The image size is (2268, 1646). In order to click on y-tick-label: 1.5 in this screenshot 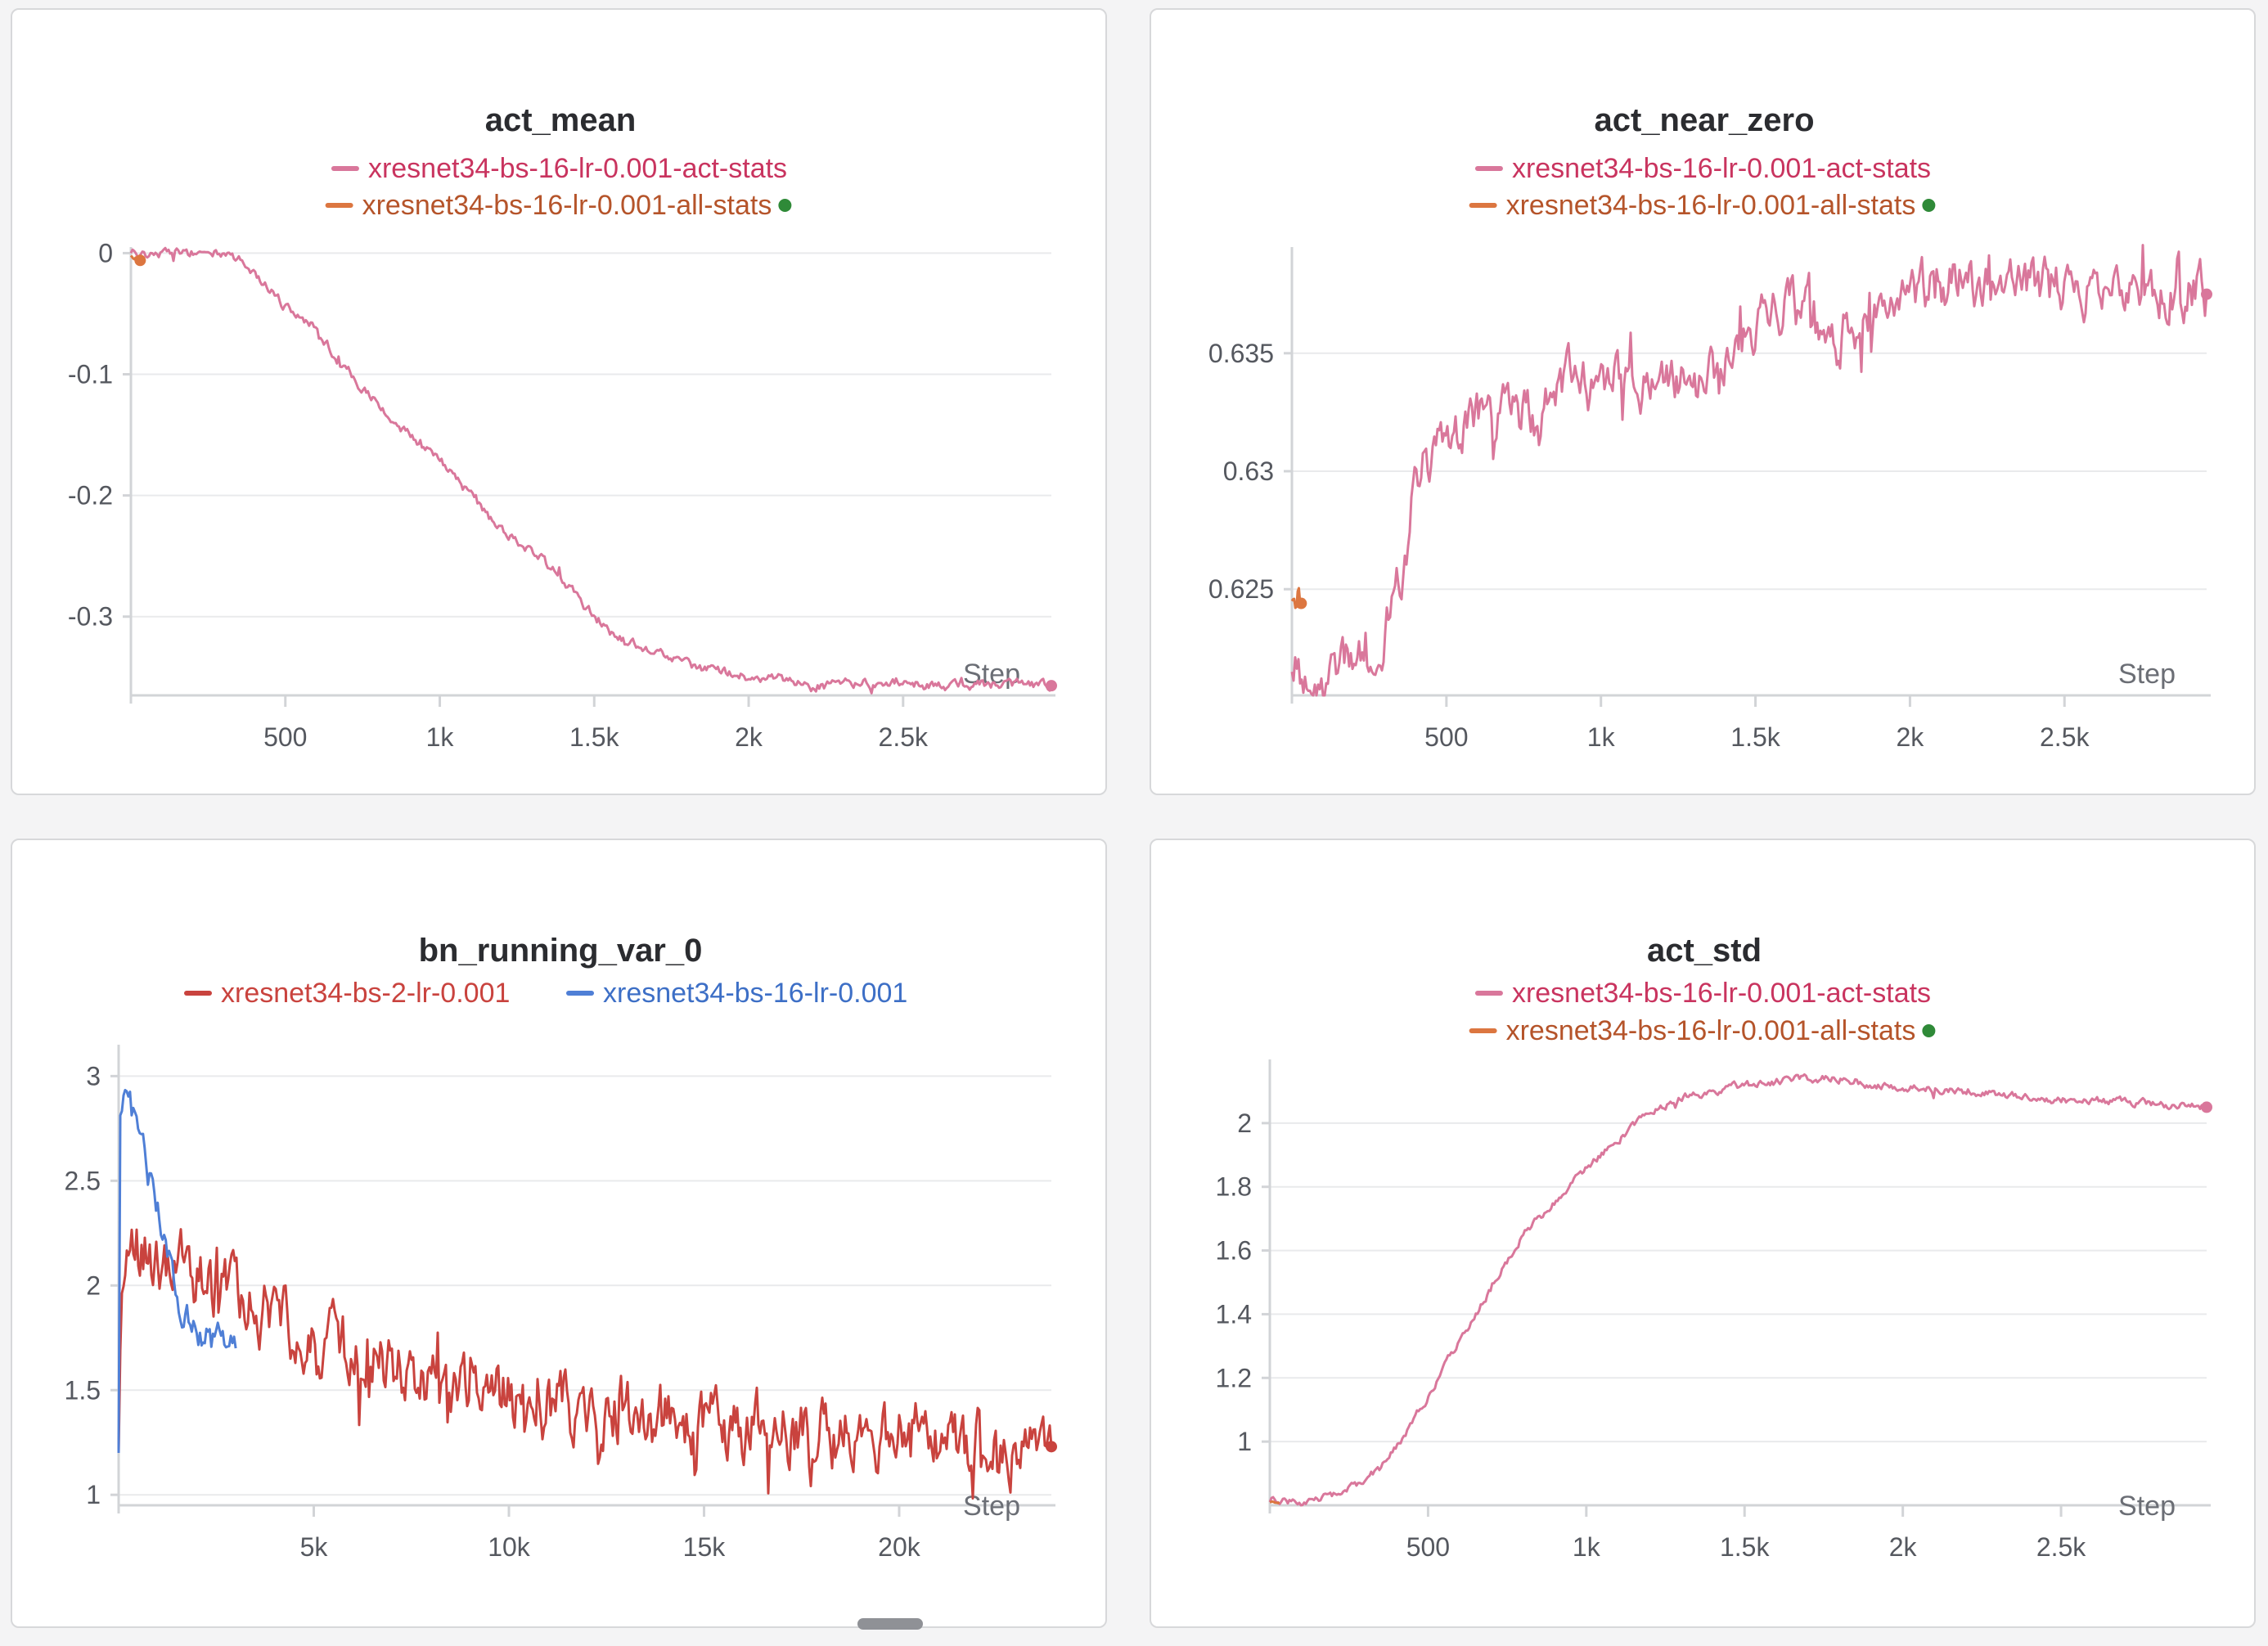, I will do `click(83, 1390)`.